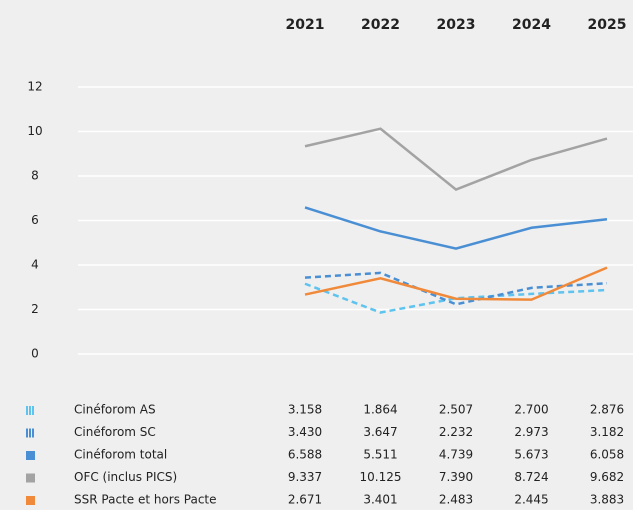 This screenshot has height=510, width=633. Describe the element at coordinates (145, 500) in the screenshot. I see `legend-label: SSR Pacte et hors Pacte` at that location.